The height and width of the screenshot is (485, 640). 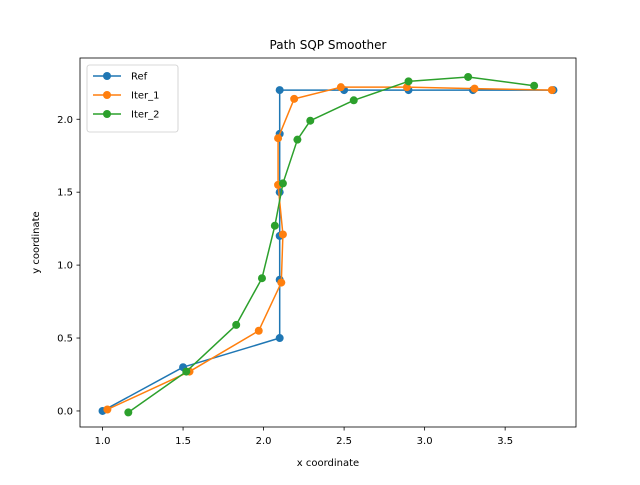 What do you see at coordinates (65, 411) in the screenshot?
I see `y-tick-label: 0.0` at bounding box center [65, 411].